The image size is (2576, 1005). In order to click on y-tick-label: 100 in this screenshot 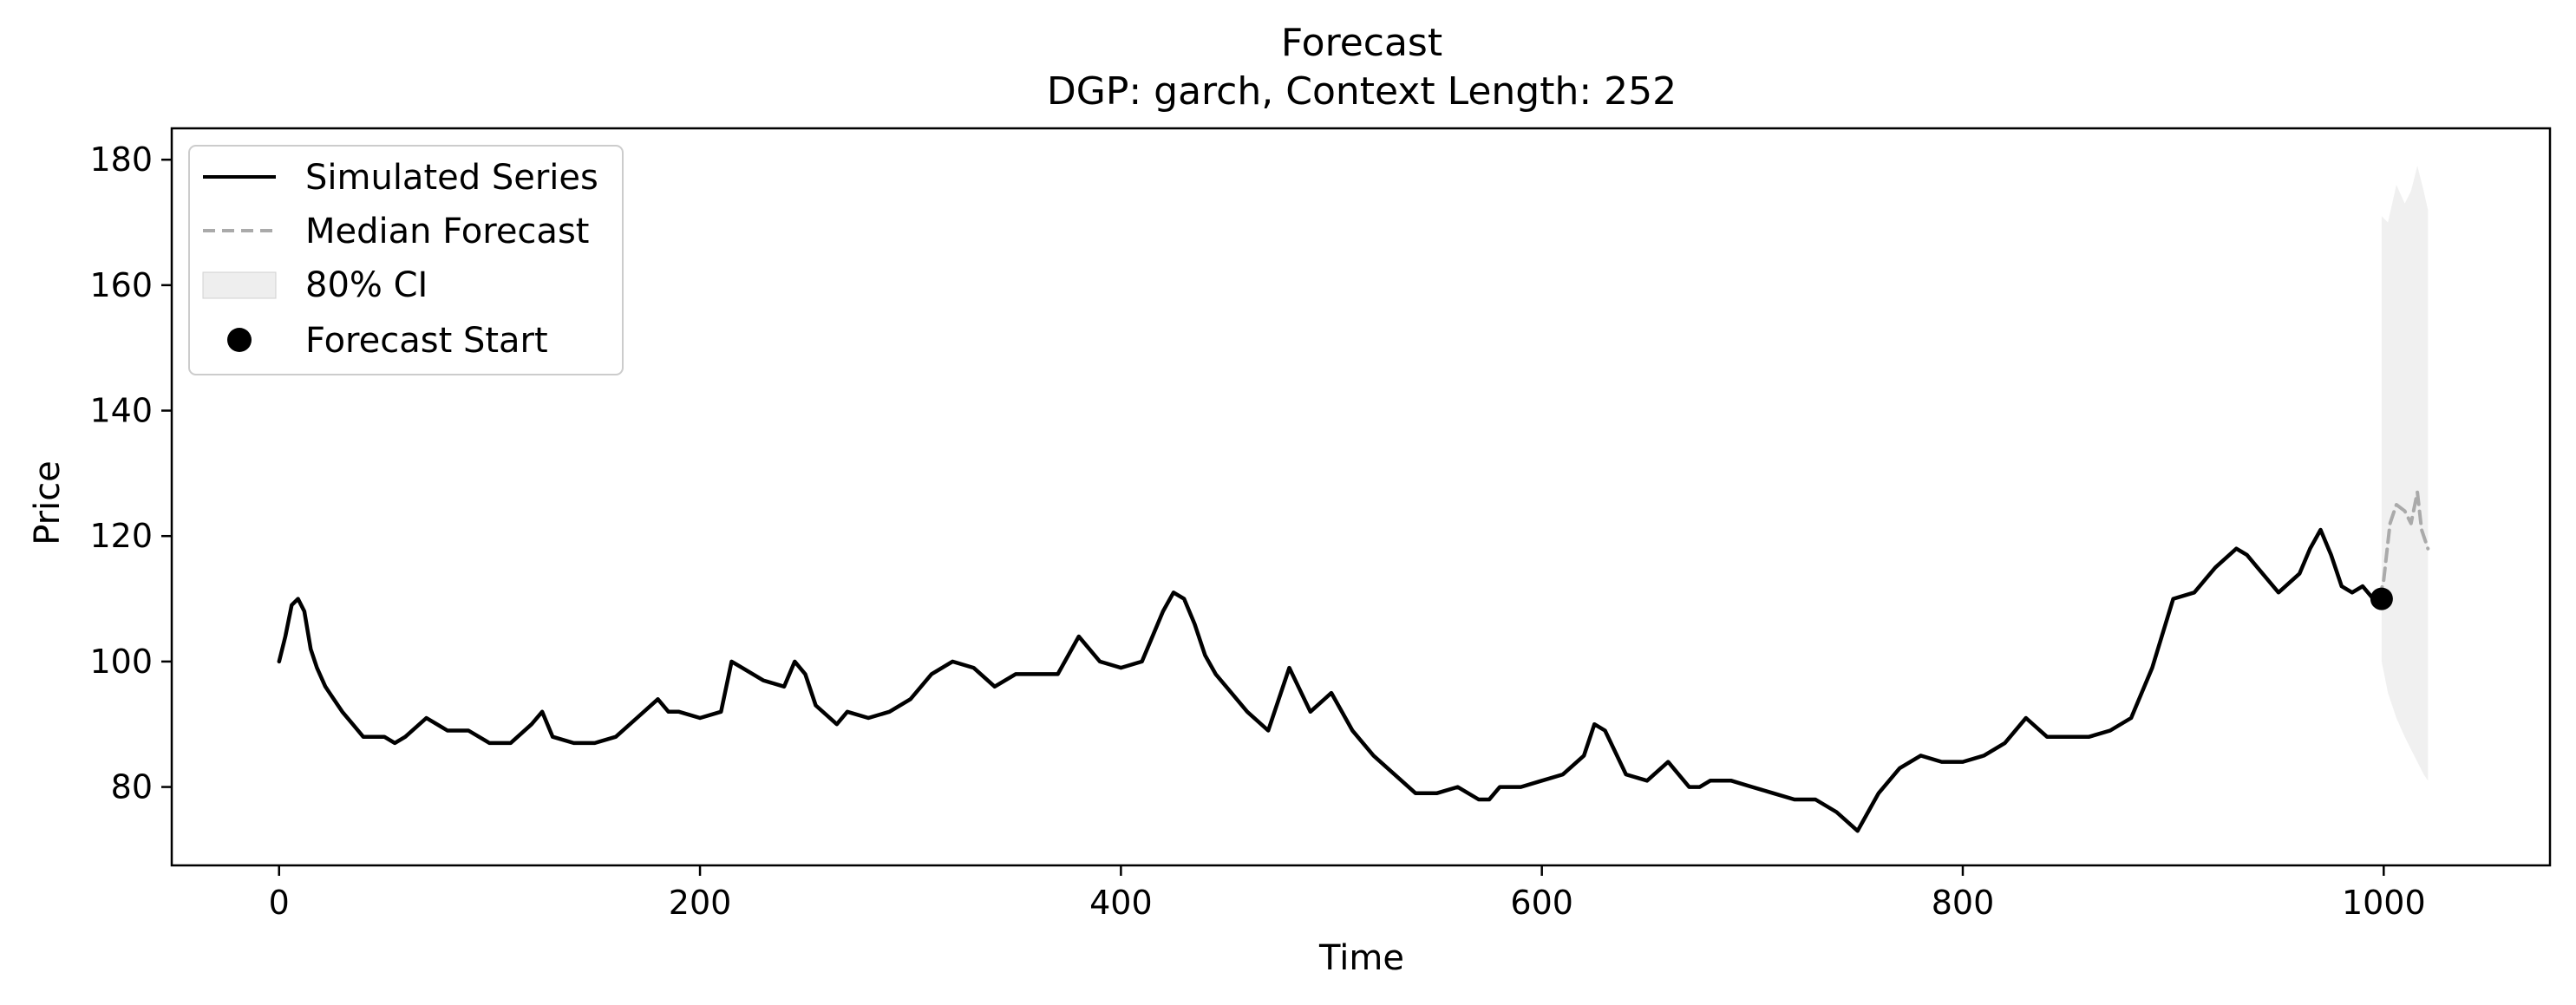, I will do `click(121, 662)`.